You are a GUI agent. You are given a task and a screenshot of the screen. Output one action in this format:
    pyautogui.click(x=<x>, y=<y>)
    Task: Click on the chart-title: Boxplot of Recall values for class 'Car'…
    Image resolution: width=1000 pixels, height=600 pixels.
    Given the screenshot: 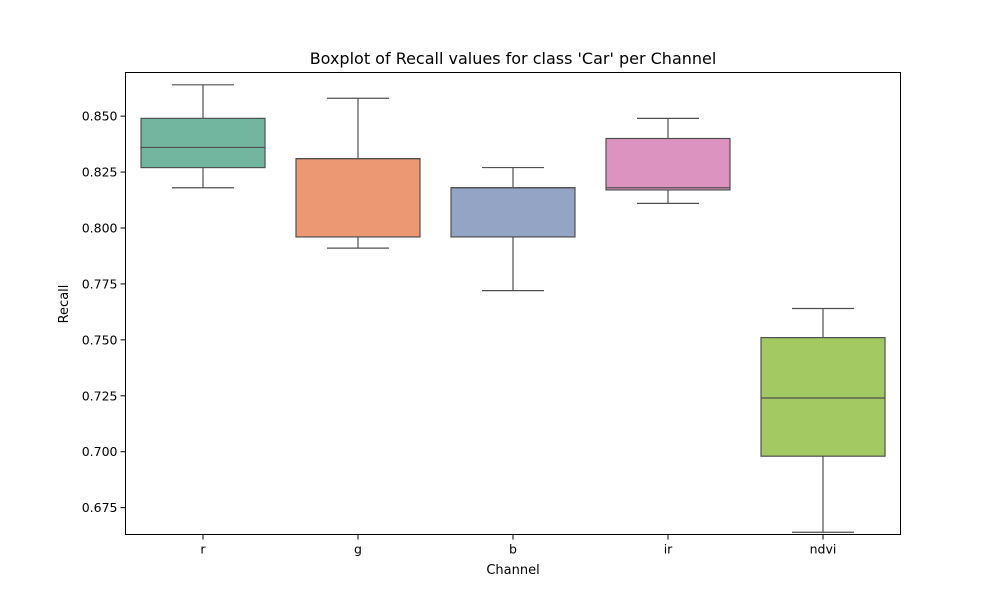 What is the action you would take?
    pyautogui.click(x=513, y=58)
    